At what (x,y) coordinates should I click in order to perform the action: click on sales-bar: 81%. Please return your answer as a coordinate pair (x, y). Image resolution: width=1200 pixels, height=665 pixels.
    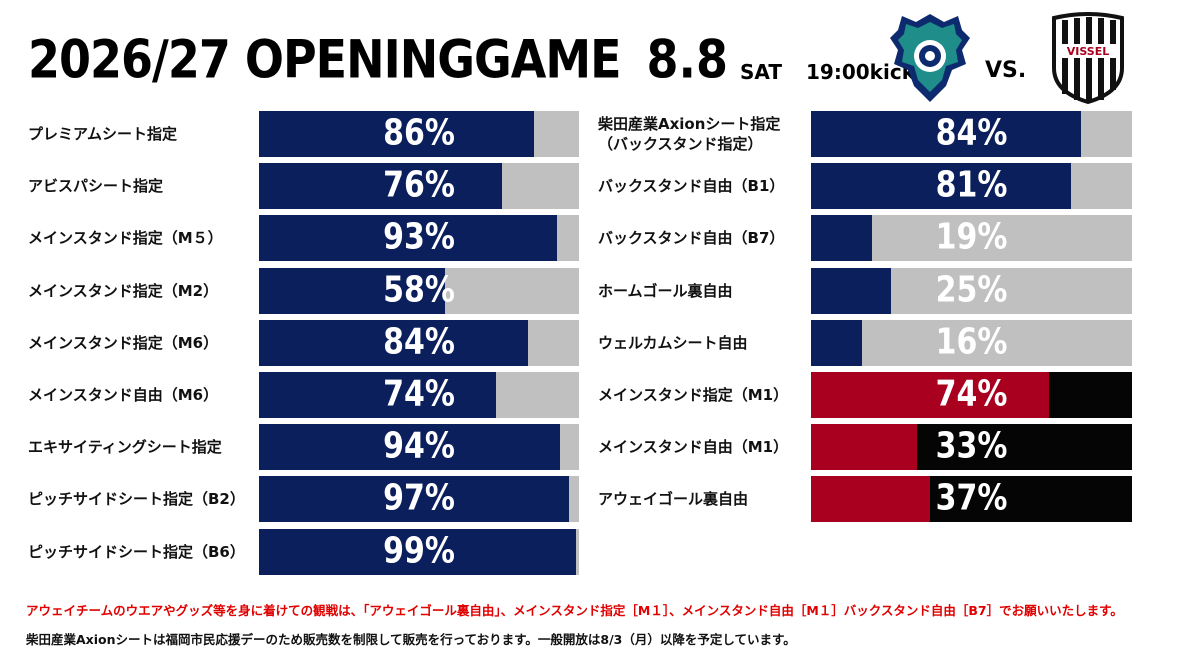
    Looking at the image, I should click on (971, 186).